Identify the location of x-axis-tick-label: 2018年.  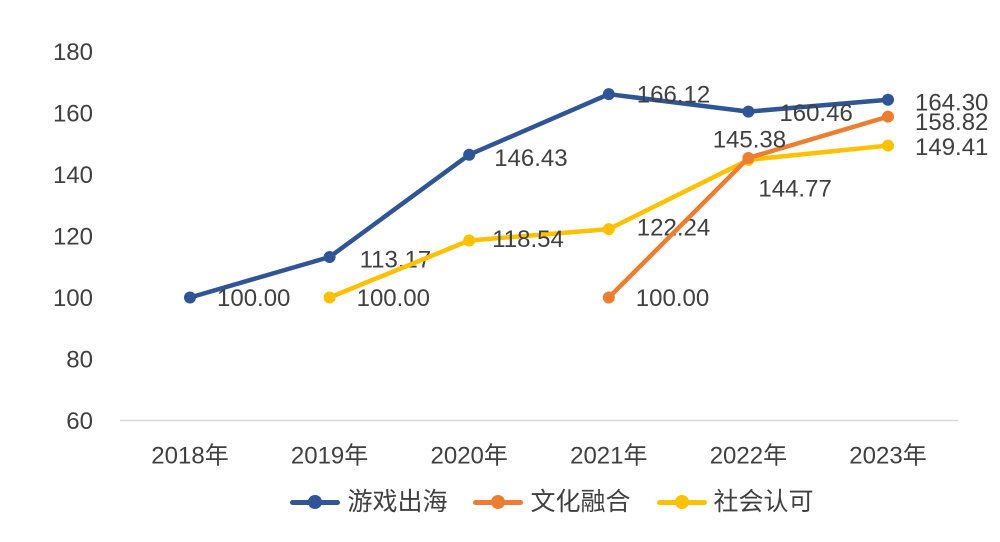
(189, 456).